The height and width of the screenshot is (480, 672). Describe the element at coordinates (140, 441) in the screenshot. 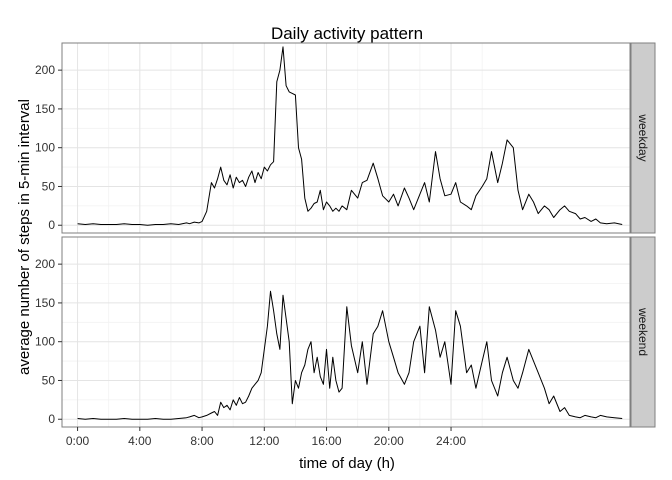

I see `x-tick-label: 4:00` at that location.